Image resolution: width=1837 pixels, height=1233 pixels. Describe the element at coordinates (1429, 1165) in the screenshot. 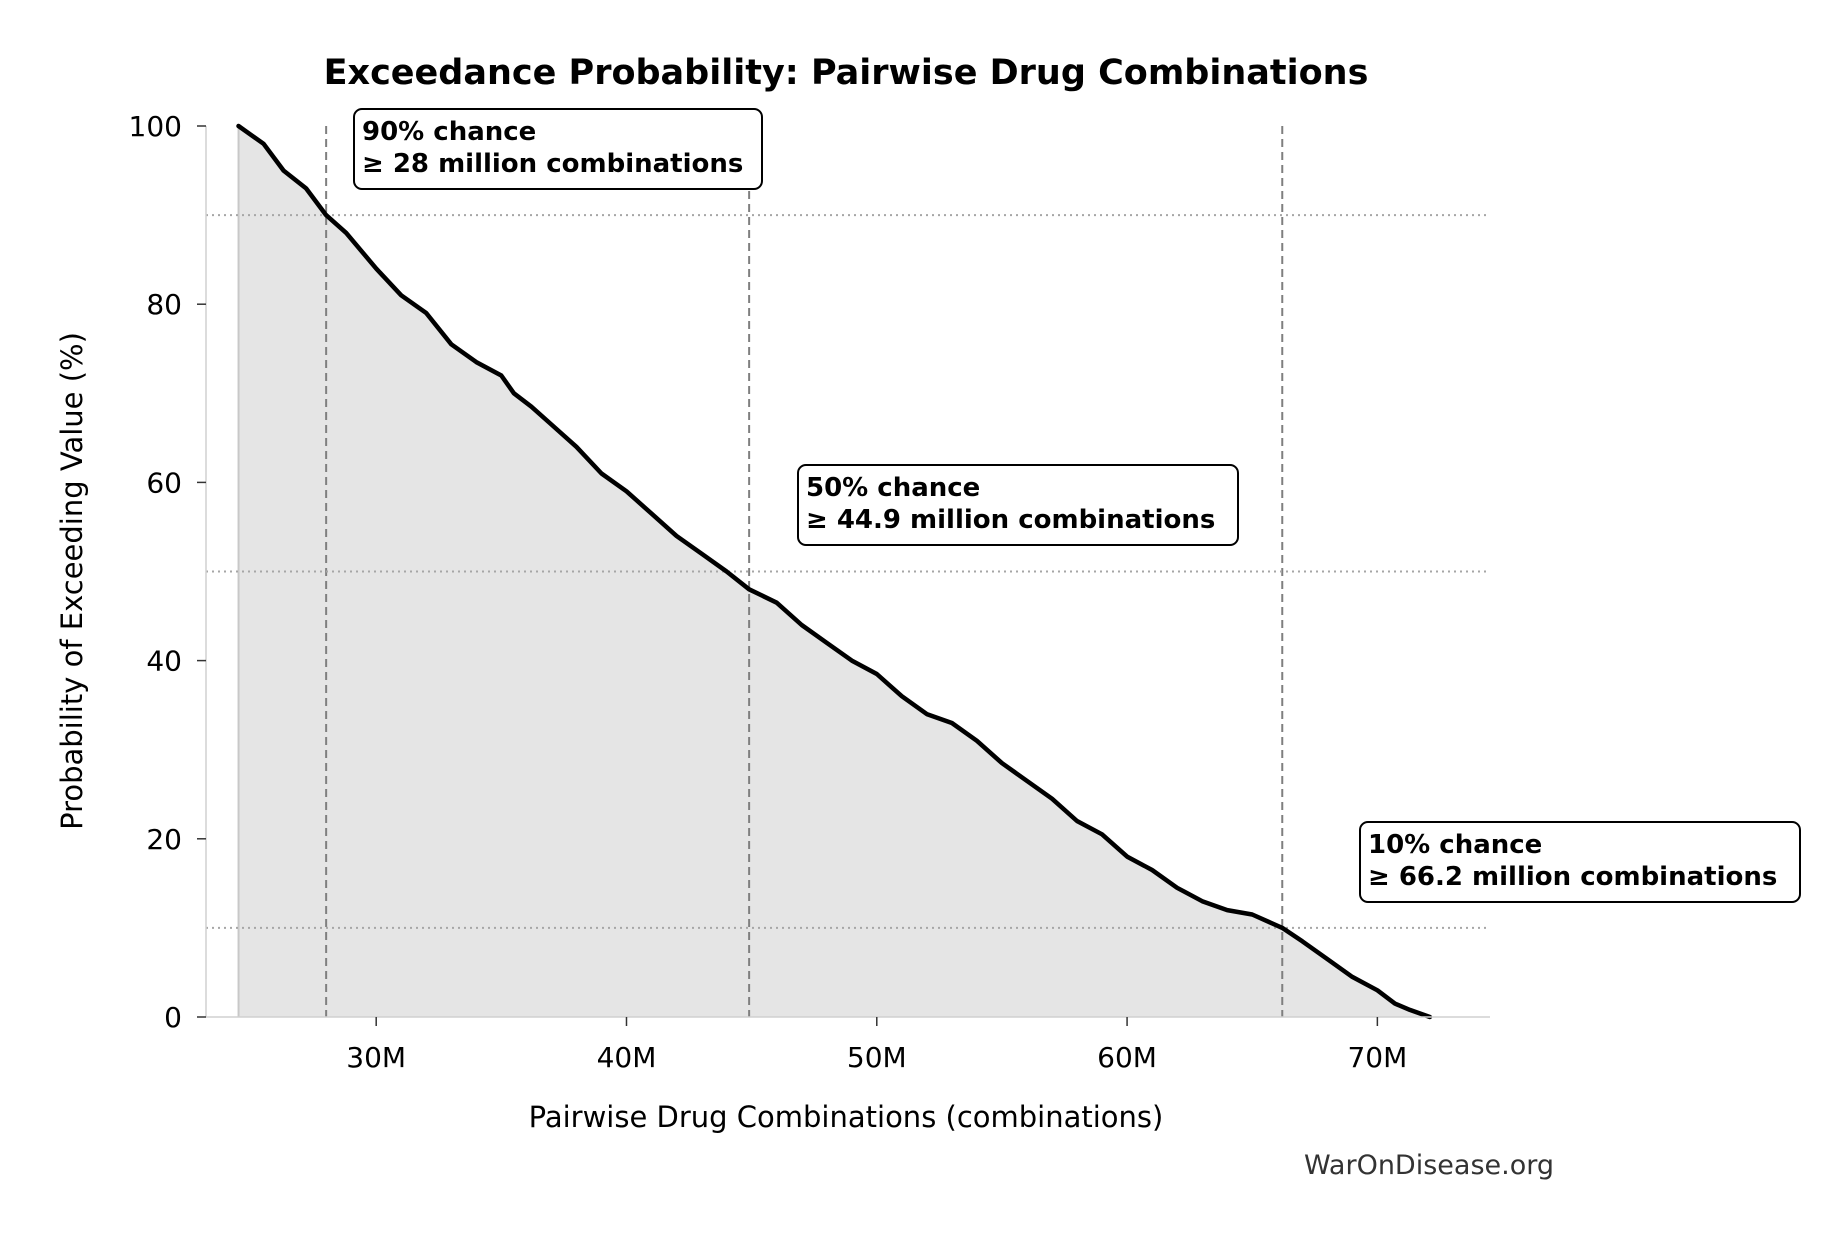

I see `source-label: WarOnDisease.org` at that location.